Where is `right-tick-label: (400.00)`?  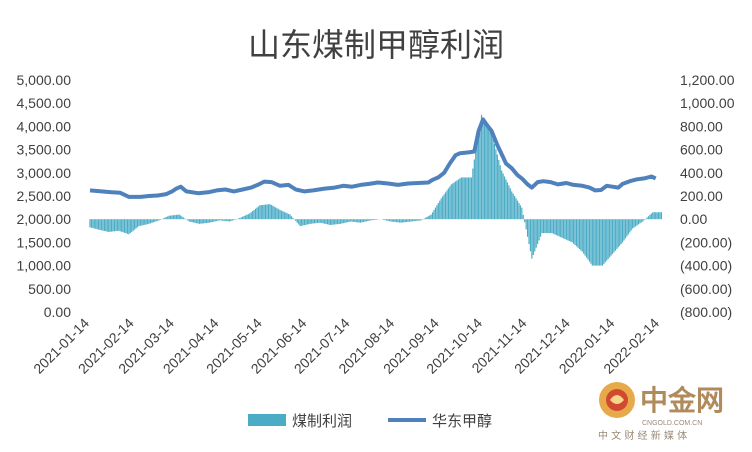 right-tick-label: (400.00) is located at coordinates (706, 266).